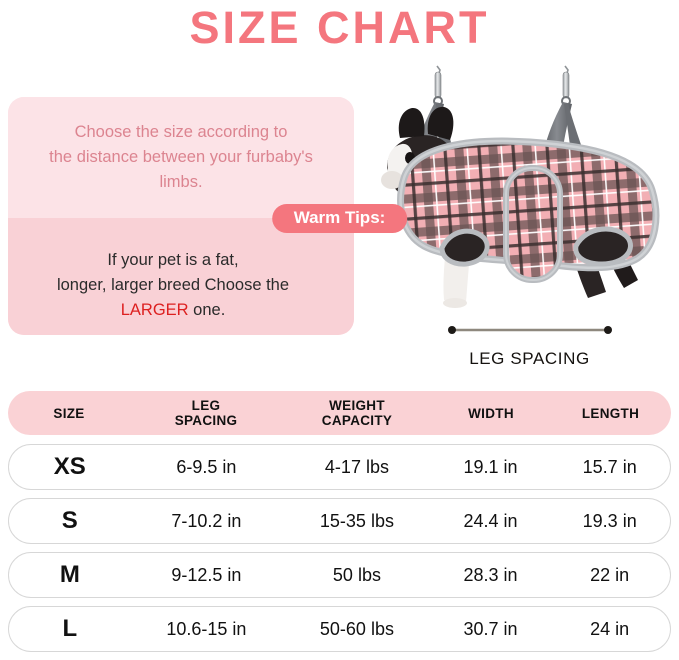 This screenshot has width=679, height=660. What do you see at coordinates (206, 466) in the screenshot?
I see `cell-leg-spacing: 6-9.5 in` at bounding box center [206, 466].